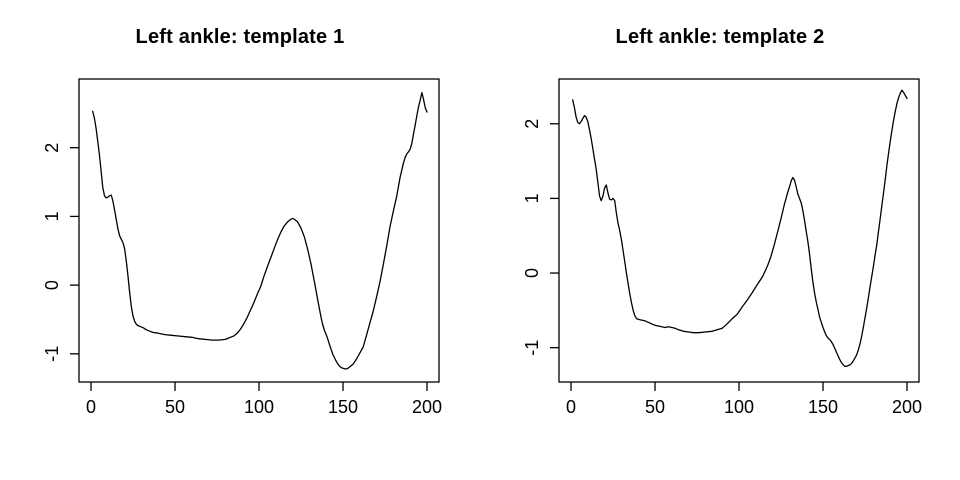 The height and width of the screenshot is (480, 960). I want to click on plot-title-template-2: Left ankle: template 2, so click(720, 37).